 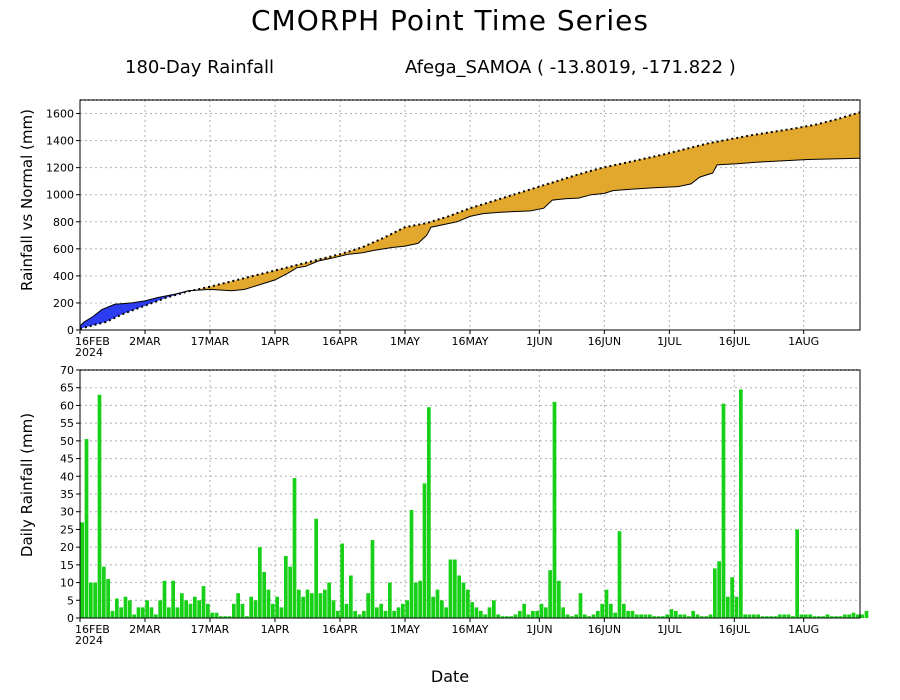 What do you see at coordinates (70, 330) in the screenshot?
I see `p1-ytick-label: 0` at bounding box center [70, 330].